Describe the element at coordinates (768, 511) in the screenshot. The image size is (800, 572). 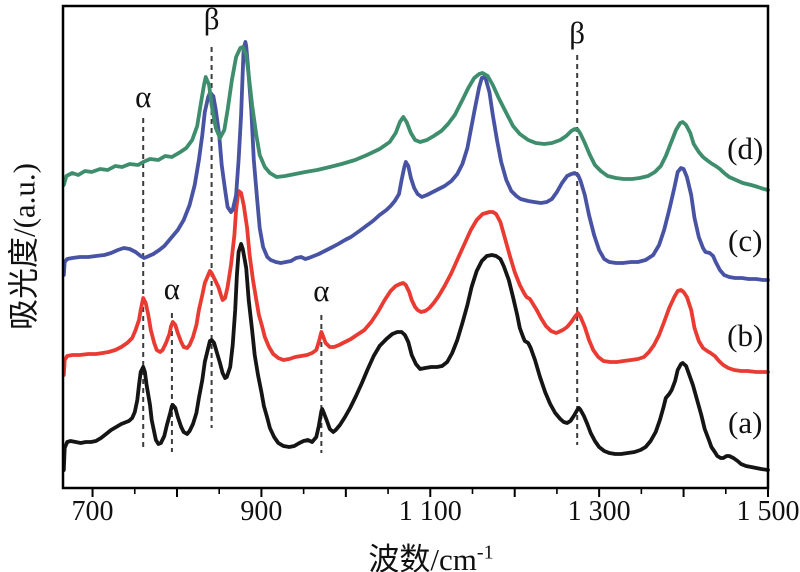
I see `x-axis-tick-label: 1 500` at that location.